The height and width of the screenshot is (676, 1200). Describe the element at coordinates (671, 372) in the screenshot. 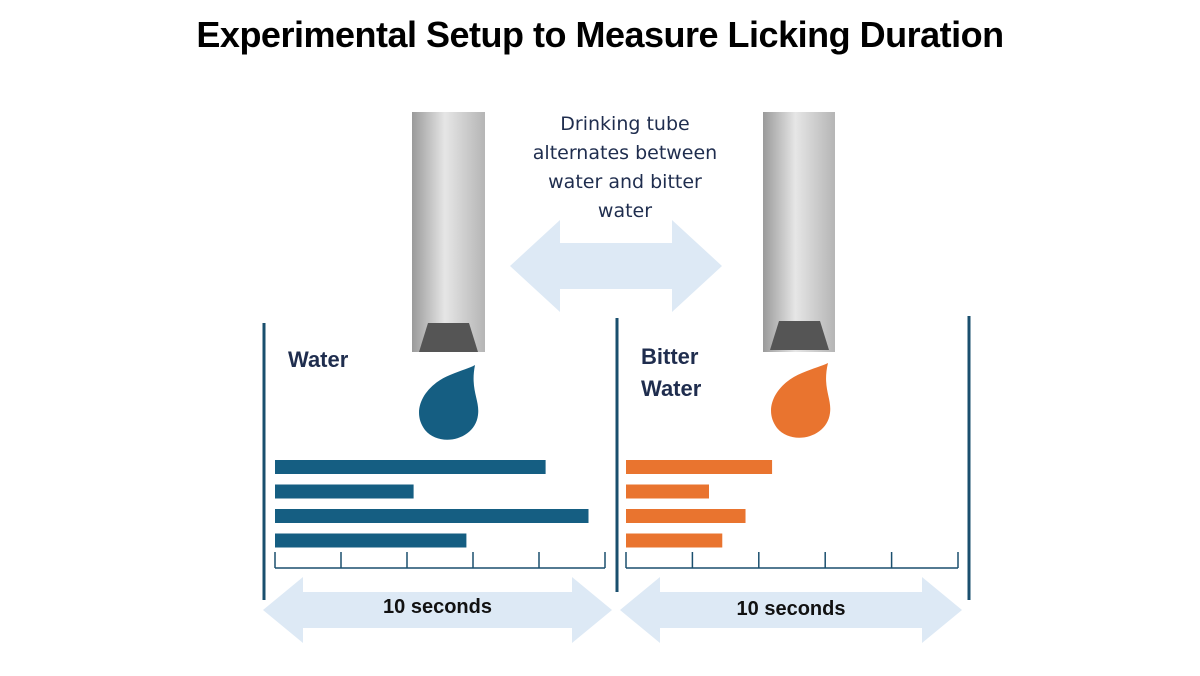

I see `panel-label: Bitter Water` at that location.